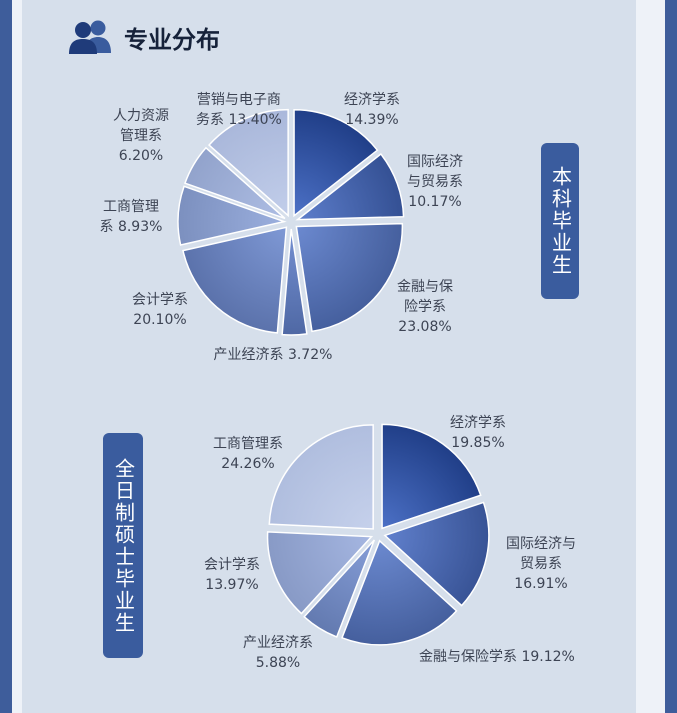 The width and height of the screenshot is (677, 713). I want to click on slice-label-line: 贸易系, so click(541, 564).